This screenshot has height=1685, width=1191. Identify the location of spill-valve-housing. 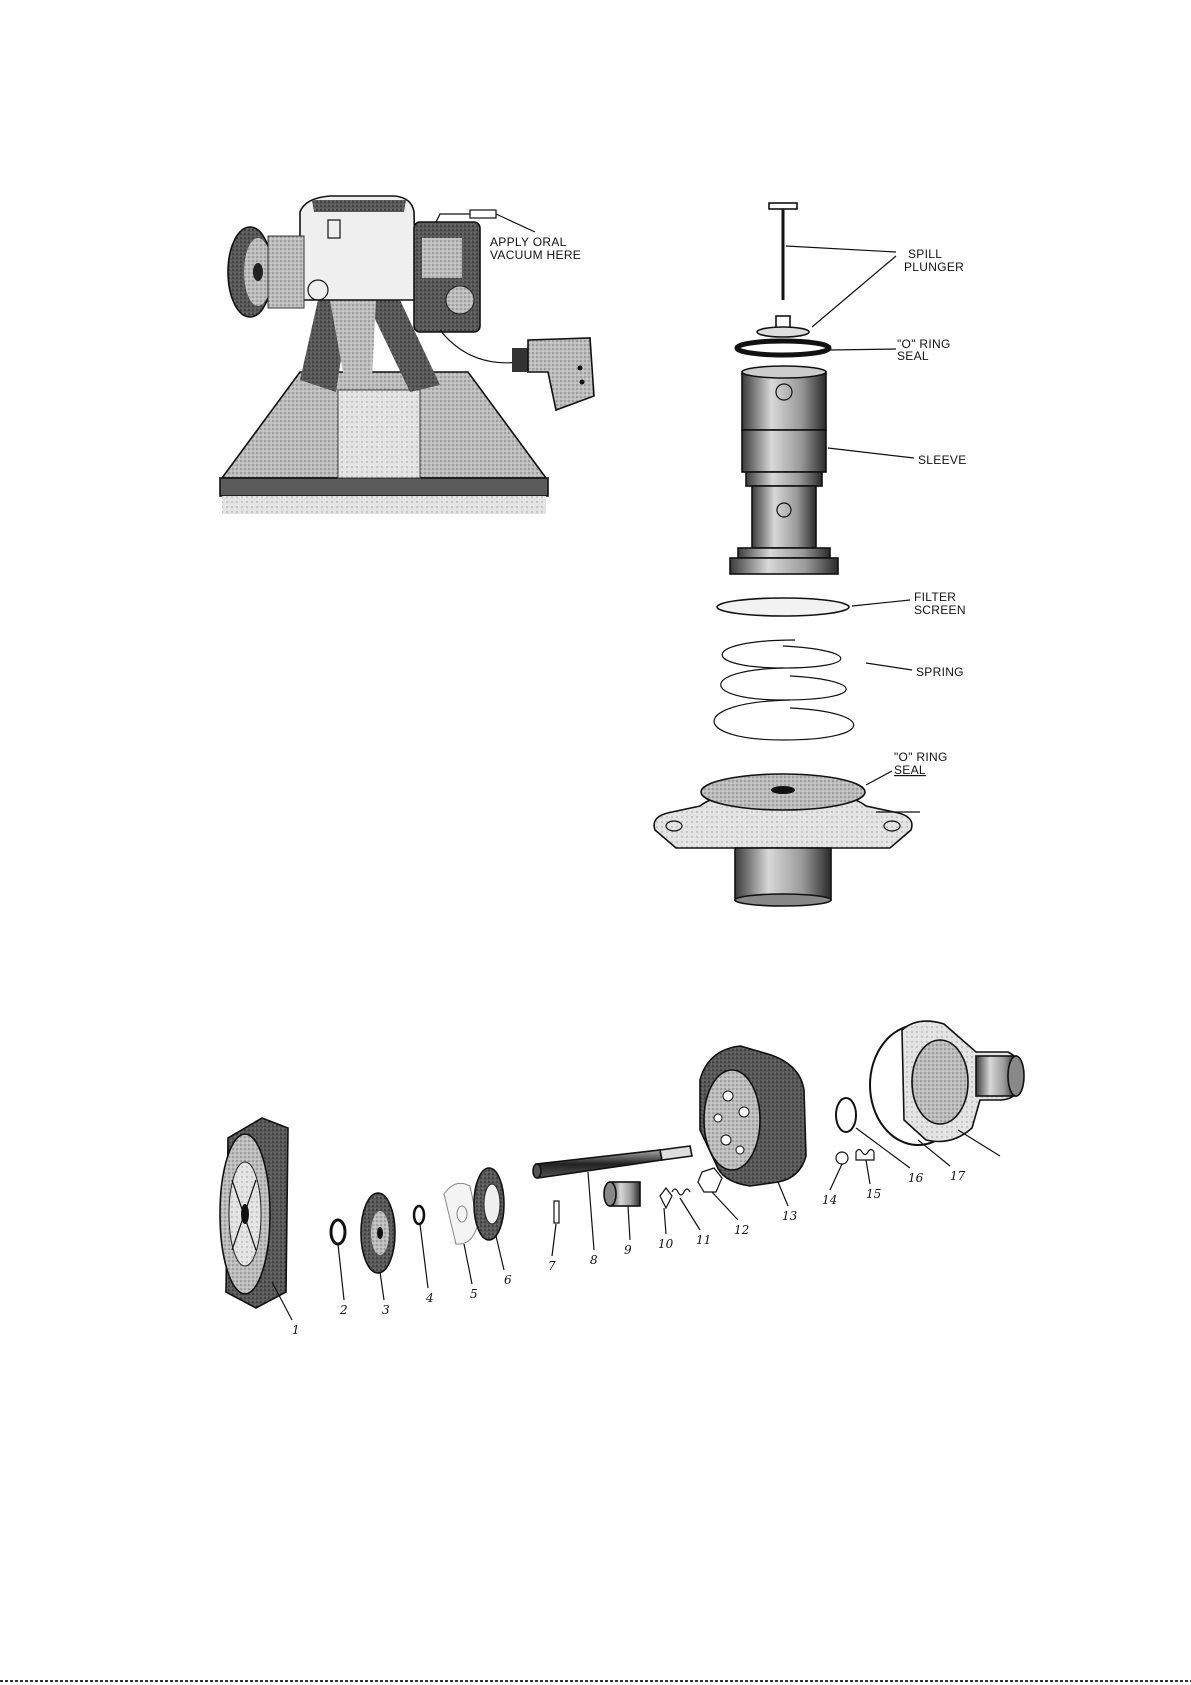
(783, 840).